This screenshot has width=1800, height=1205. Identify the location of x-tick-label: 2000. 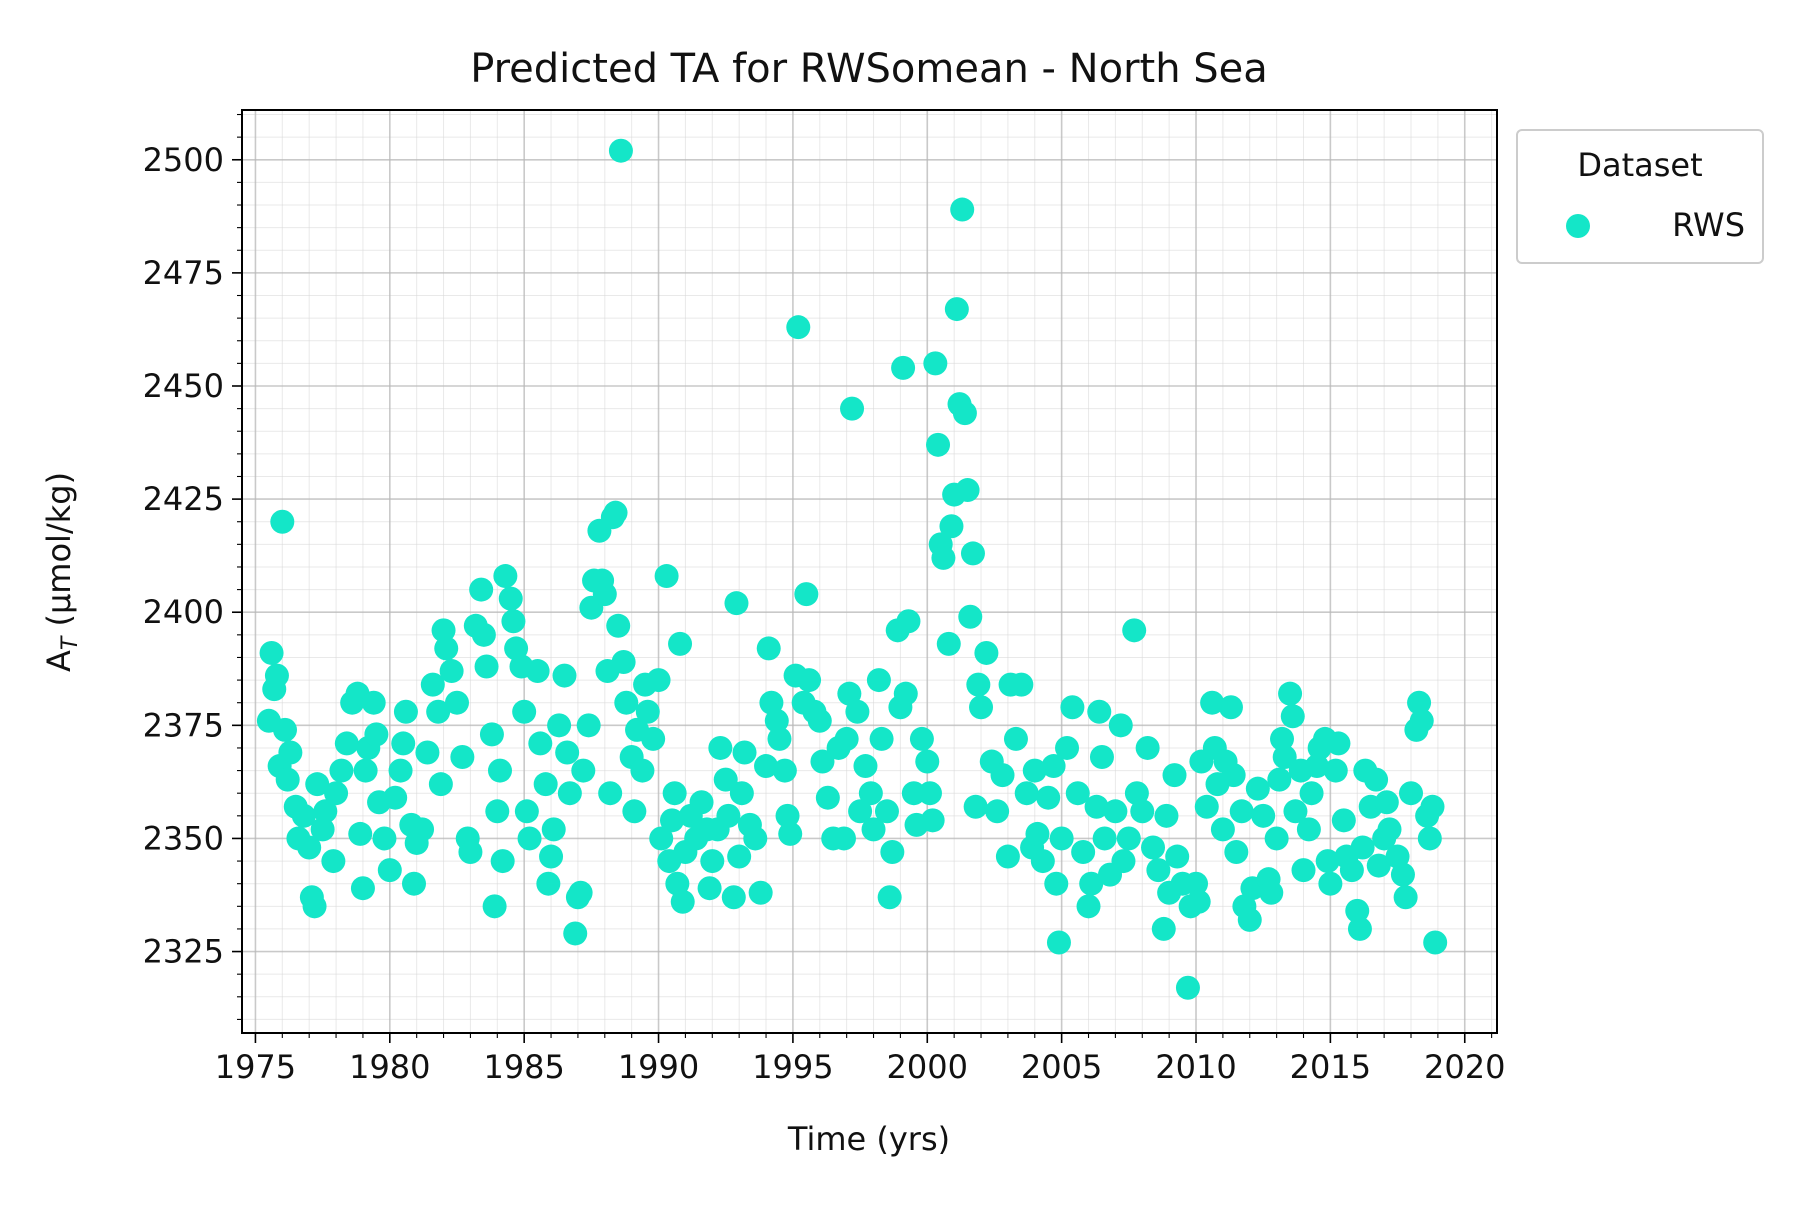
(927, 1067).